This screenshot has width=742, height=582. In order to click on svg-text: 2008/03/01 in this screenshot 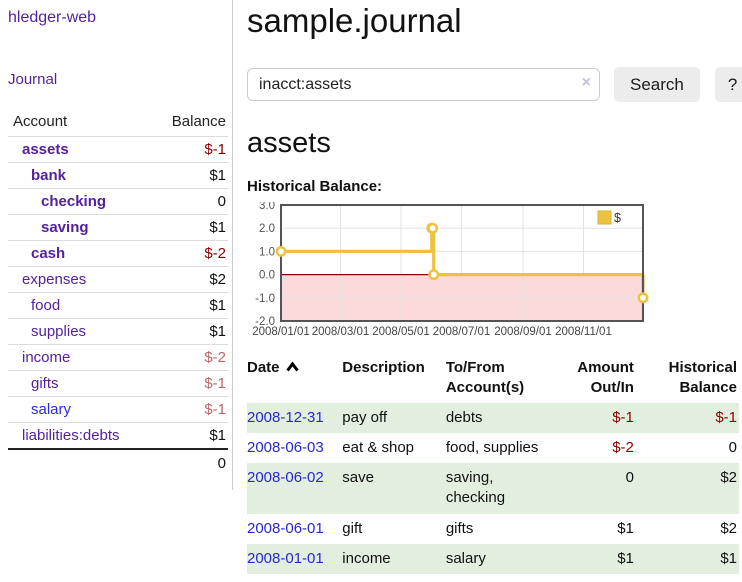, I will do `click(341, 332)`.